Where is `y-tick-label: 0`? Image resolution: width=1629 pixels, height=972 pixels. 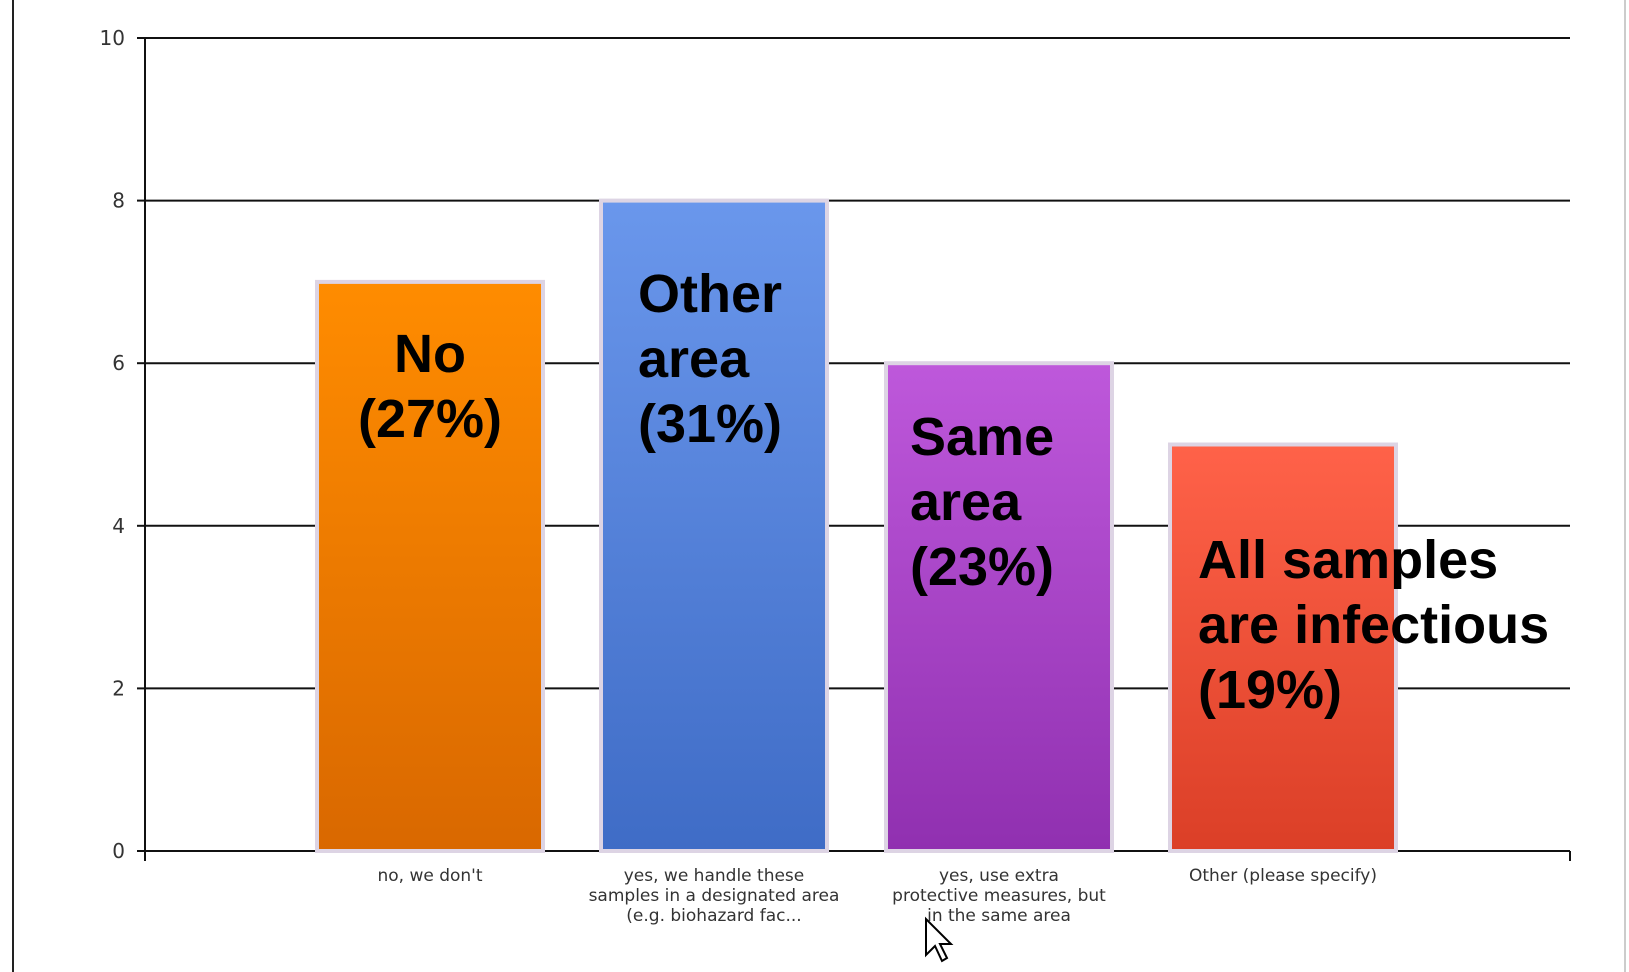
y-tick-label: 0 is located at coordinates (118, 851).